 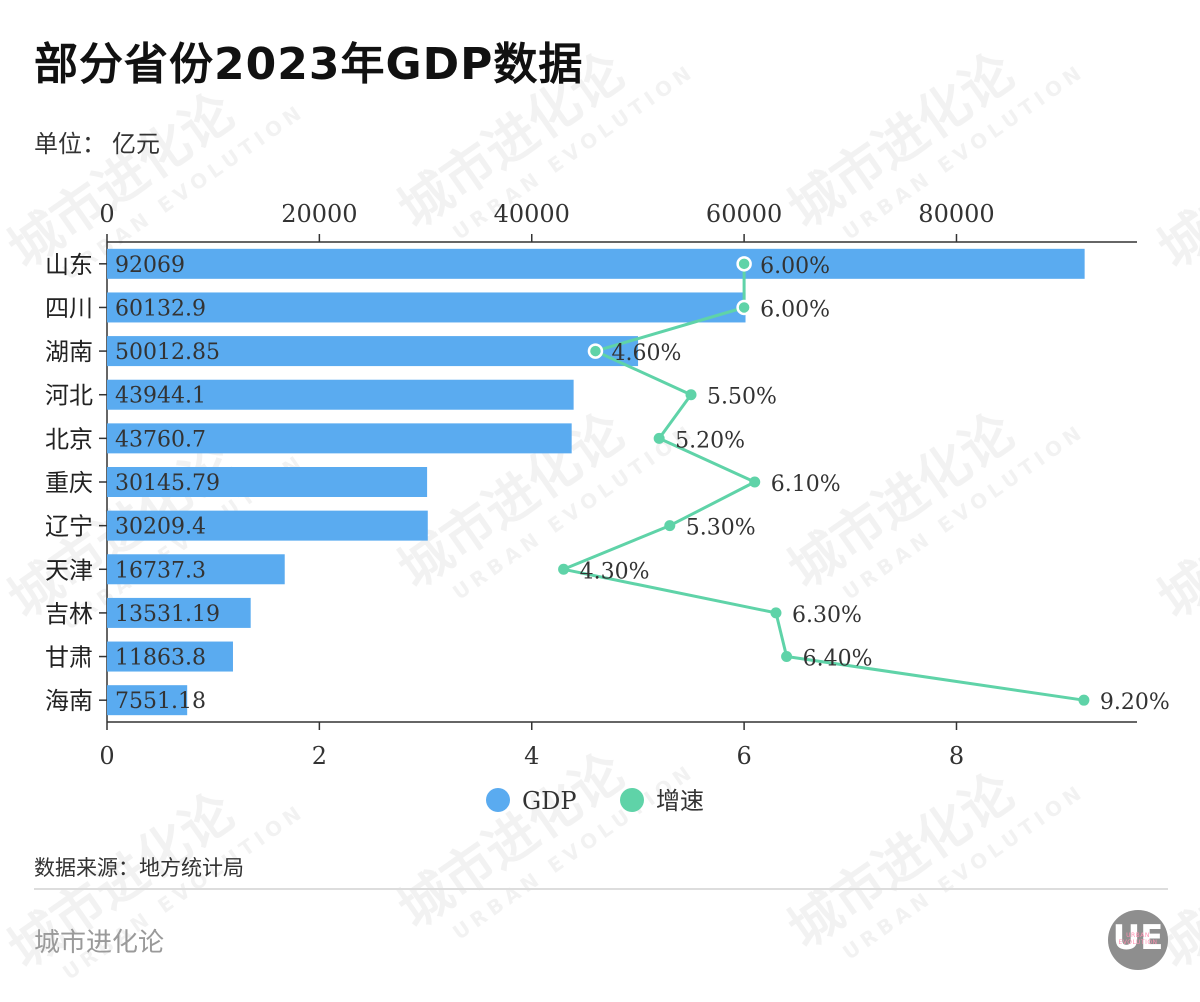 I want to click on province-label: 河北, so click(x=69, y=396).